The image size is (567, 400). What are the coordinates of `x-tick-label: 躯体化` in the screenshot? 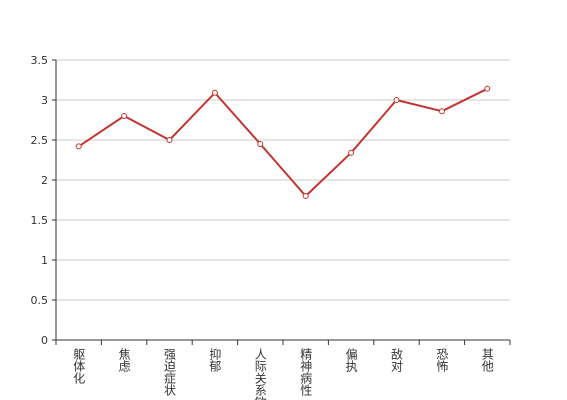 It's located at (79, 366).